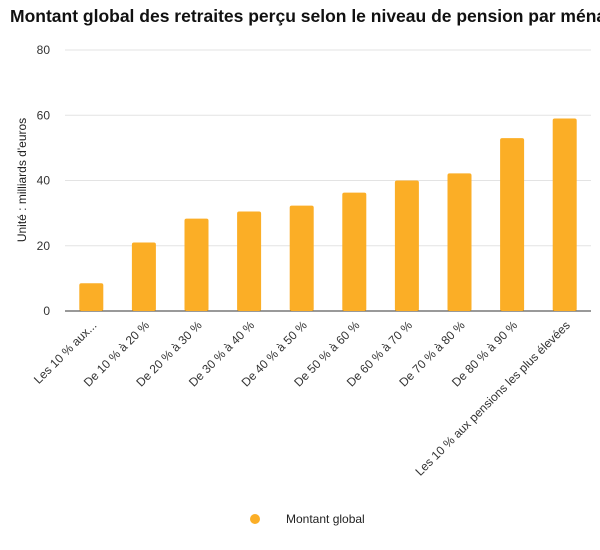 The image size is (600, 550). What do you see at coordinates (325, 519) in the screenshot?
I see `legend-label: Montant global` at bounding box center [325, 519].